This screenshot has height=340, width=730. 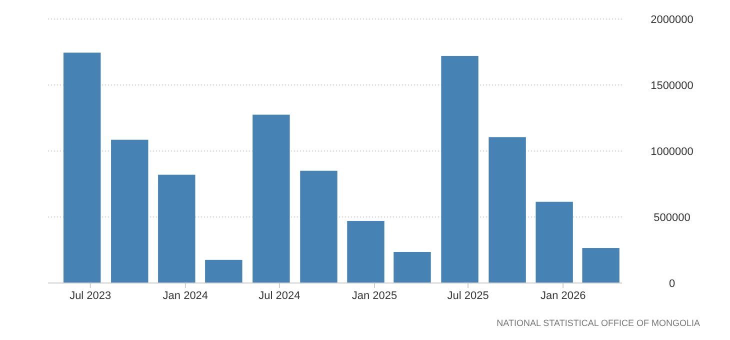 What do you see at coordinates (672, 20) in the screenshot?
I see `y-tick-label: 2000000` at bounding box center [672, 20].